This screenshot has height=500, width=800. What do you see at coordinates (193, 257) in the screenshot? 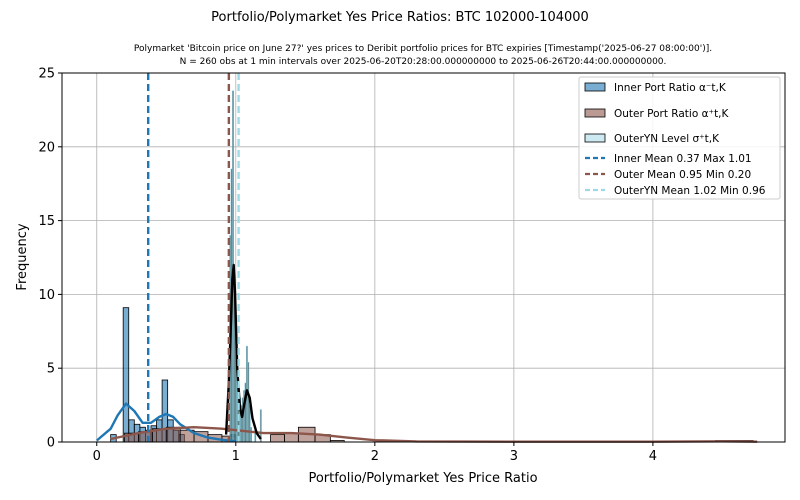
I see `mean-lines-layer` at bounding box center [193, 257].